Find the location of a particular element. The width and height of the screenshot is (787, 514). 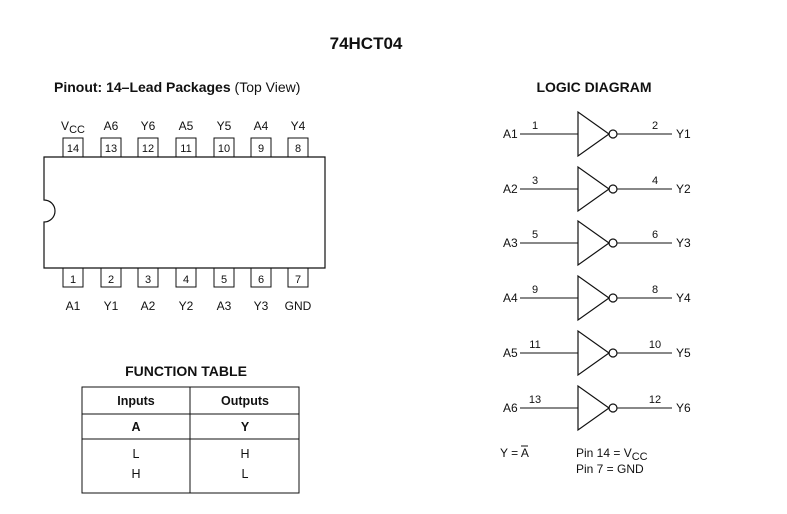

gate-output-pin: 10 is located at coordinates (655, 345).